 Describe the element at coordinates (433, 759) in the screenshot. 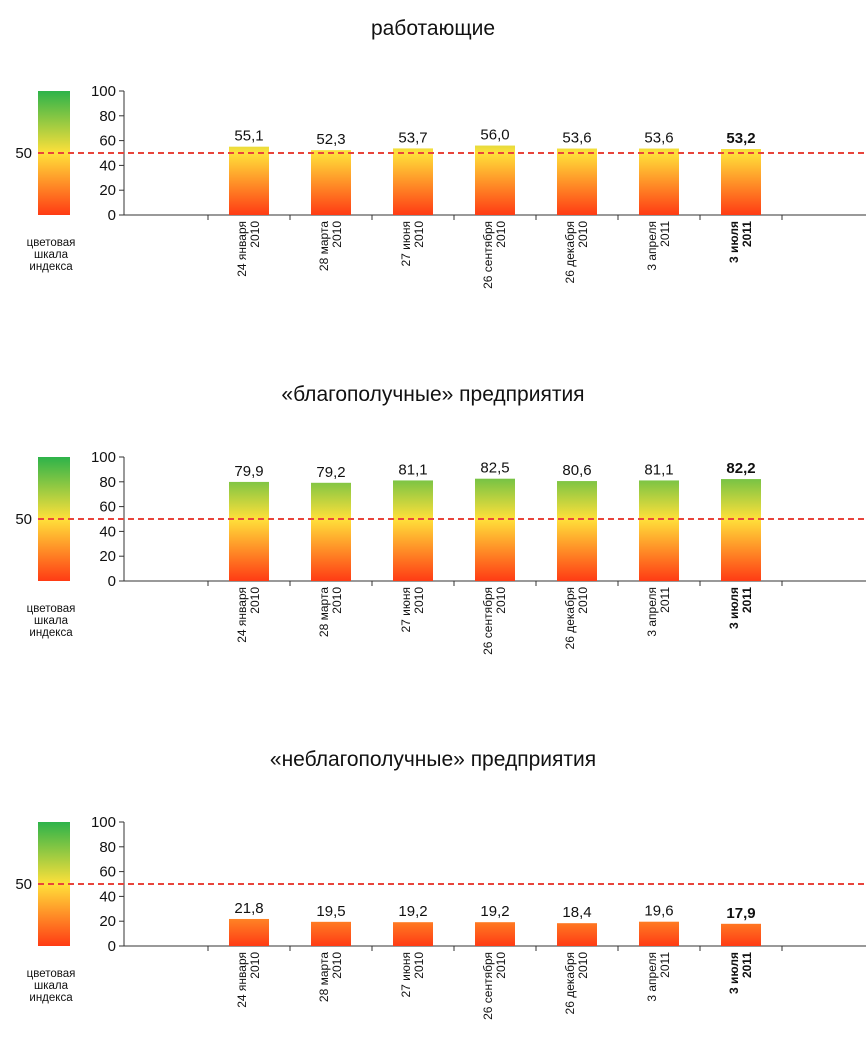

I see `chart-title: «неблагополучные» предприятия` at that location.